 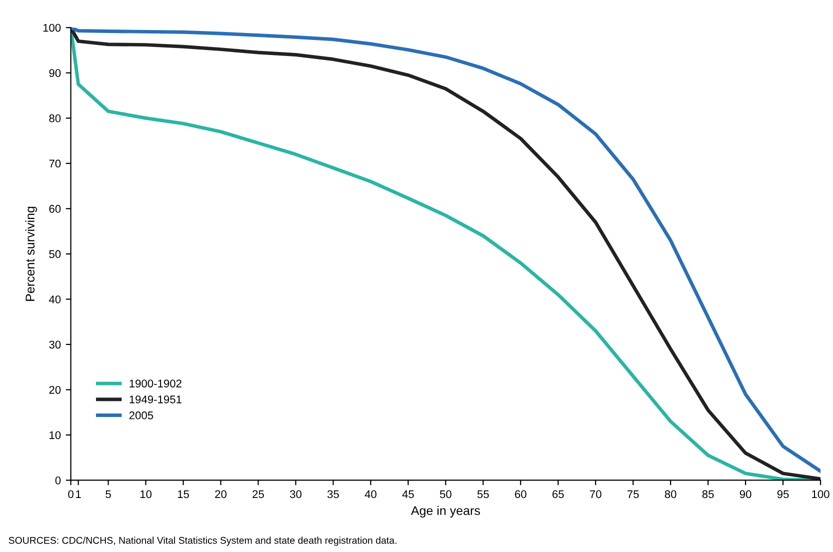 I want to click on y-tick-label: 0, so click(x=58, y=480).